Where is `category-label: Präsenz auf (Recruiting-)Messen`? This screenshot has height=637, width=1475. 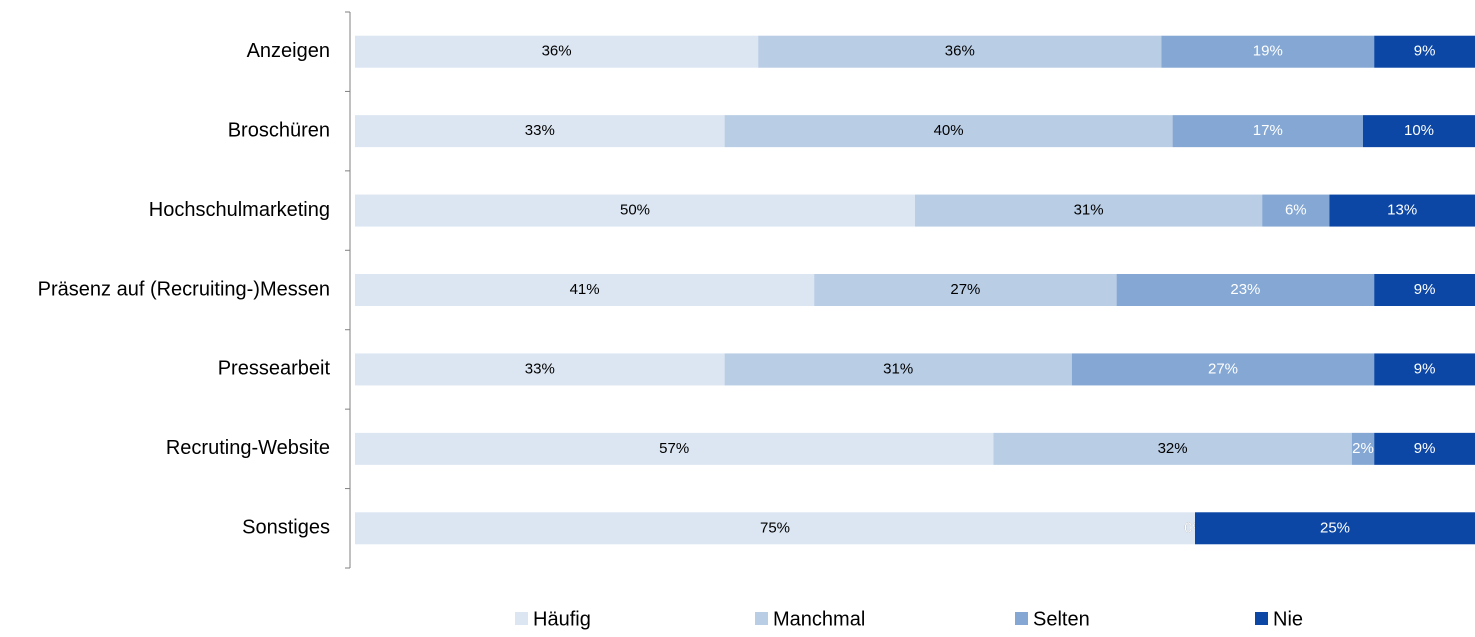
category-label: Präsenz auf (Recruiting-)Messen is located at coordinates (184, 289).